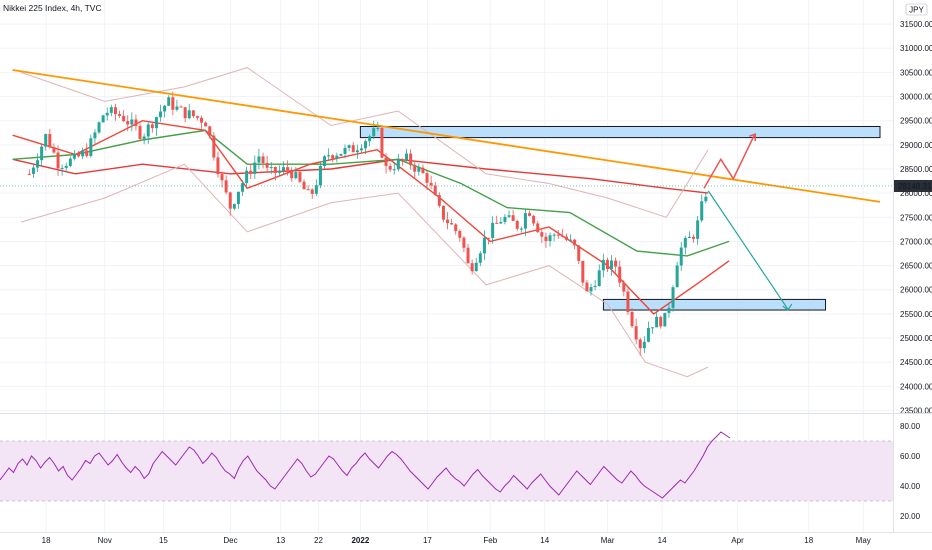  What do you see at coordinates (916, 97) in the screenshot?
I see `price-tick-label: 30000.00` at bounding box center [916, 97].